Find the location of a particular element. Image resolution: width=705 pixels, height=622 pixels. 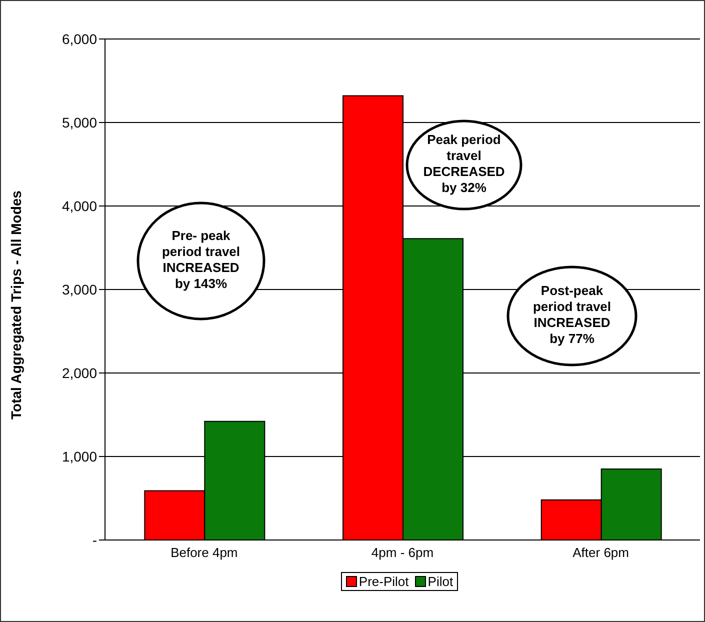

callout-oval: Post-peak period travel INCREASED by 77% is located at coordinates (572, 316).